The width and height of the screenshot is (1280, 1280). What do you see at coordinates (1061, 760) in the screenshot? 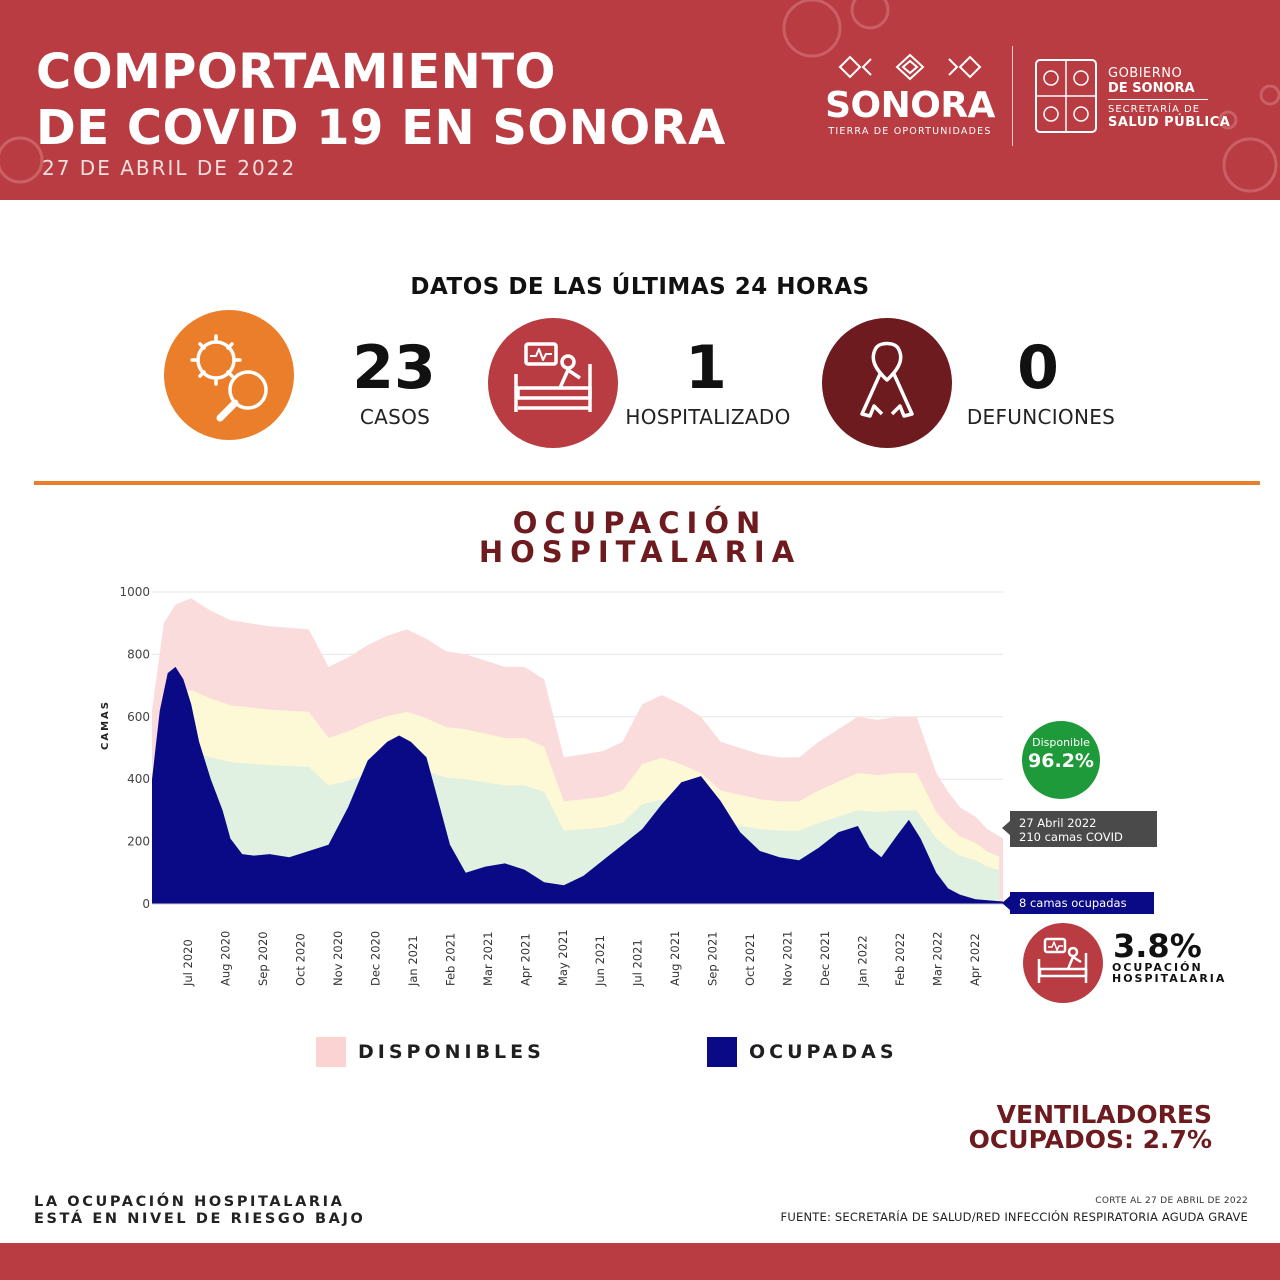
I see `available-badge: Disponible 96.2%` at bounding box center [1061, 760].